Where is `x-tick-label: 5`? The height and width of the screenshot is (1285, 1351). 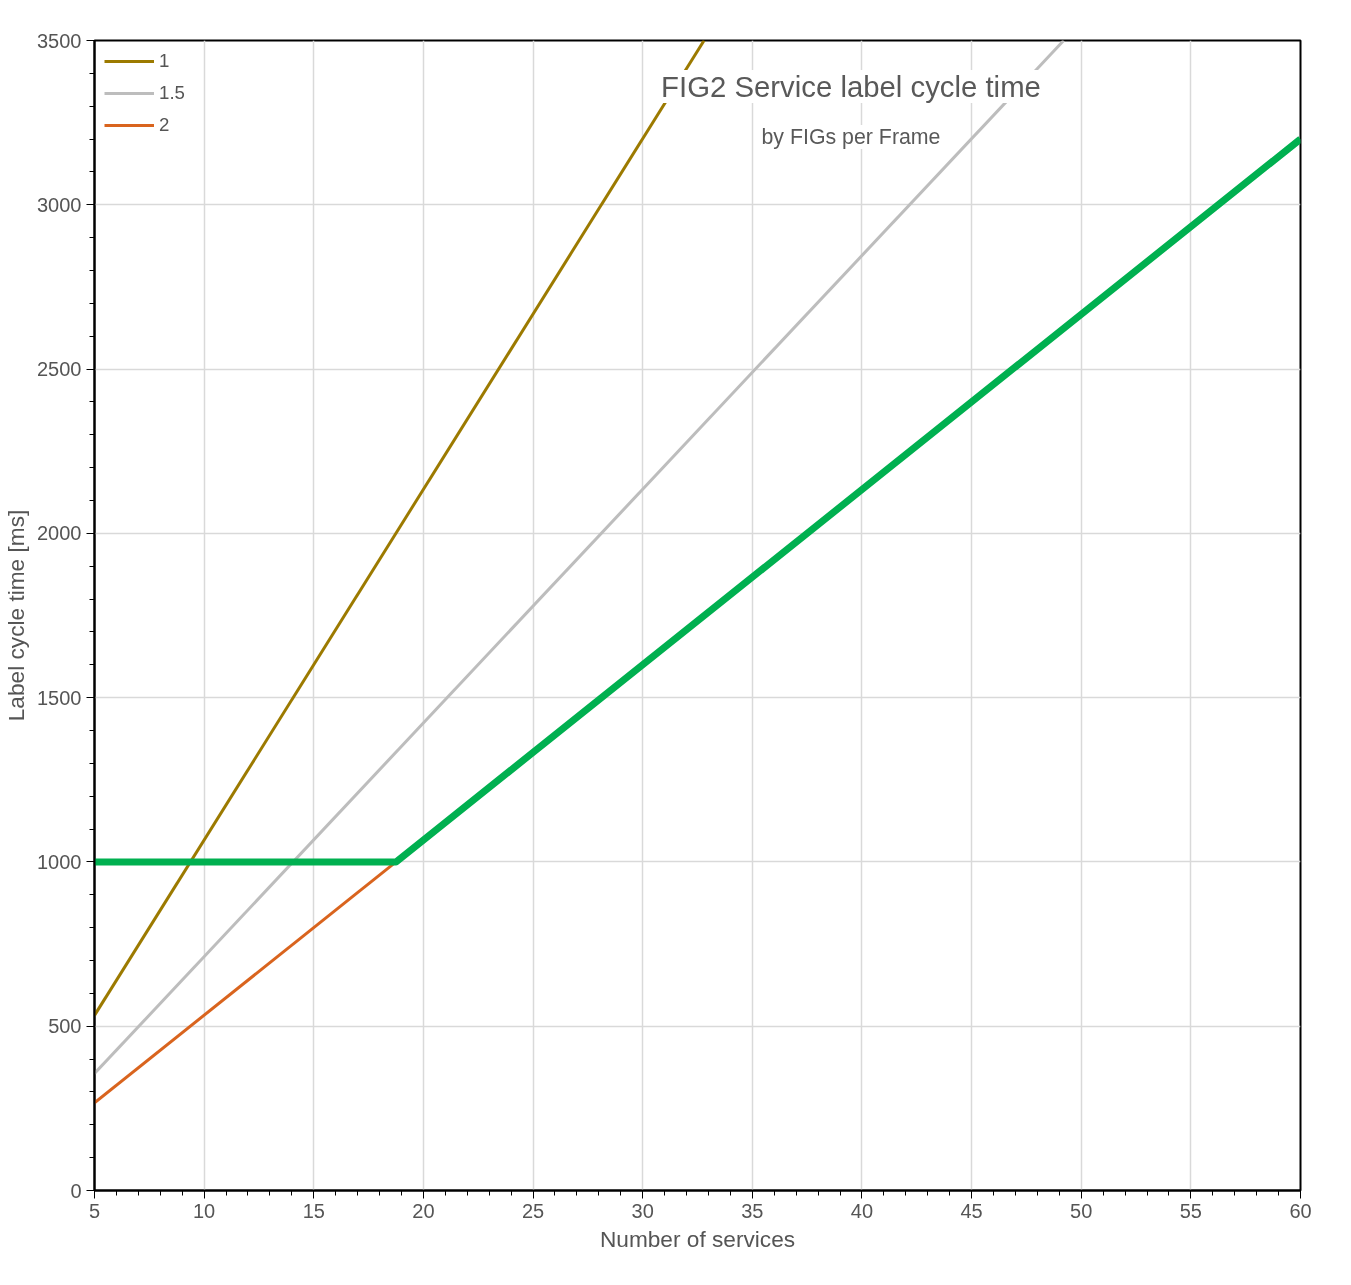 x-tick-label: 5 is located at coordinates (94, 1210).